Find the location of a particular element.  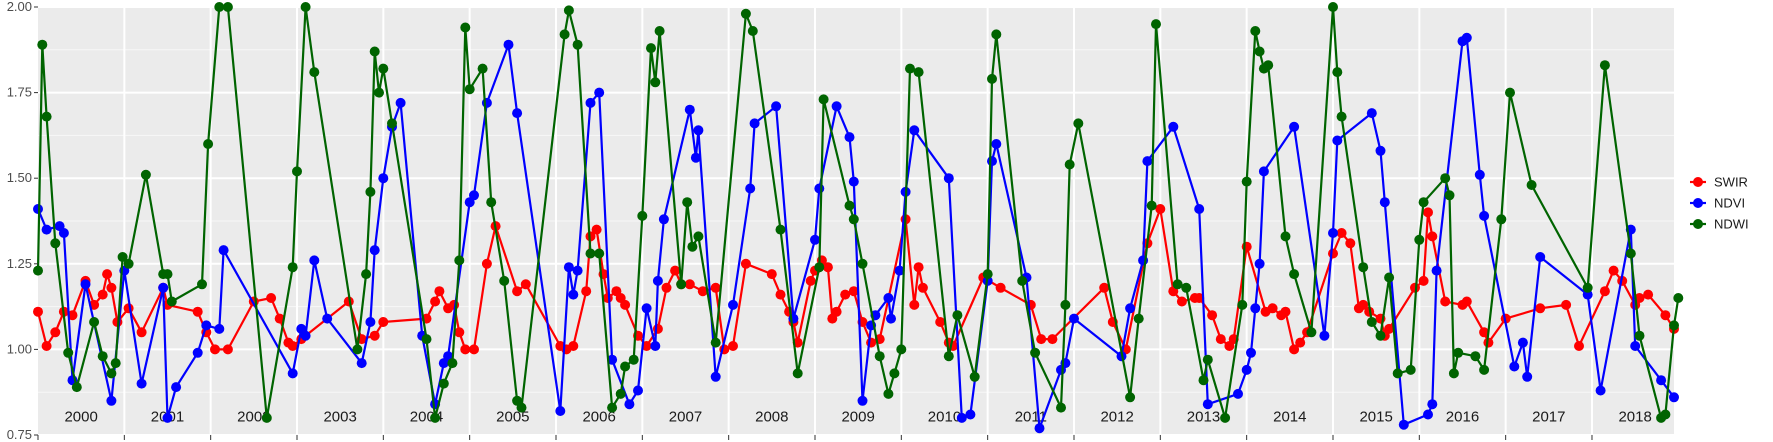

legend-label: NDWI is located at coordinates (1731, 224).